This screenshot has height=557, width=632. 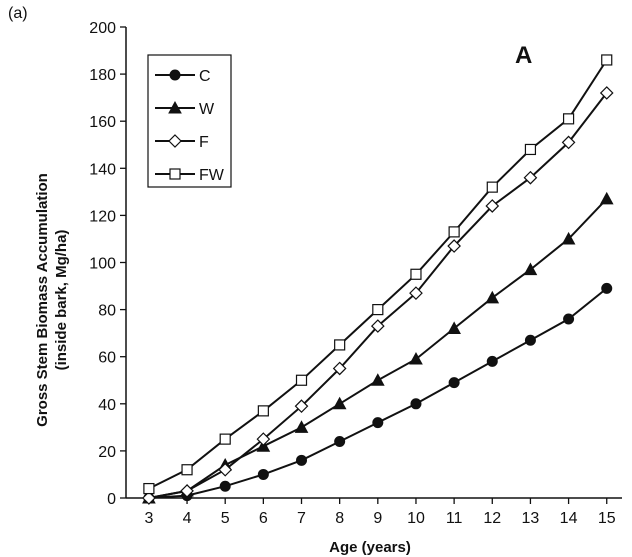 I want to click on y-tick-label: 100, so click(x=102, y=264).